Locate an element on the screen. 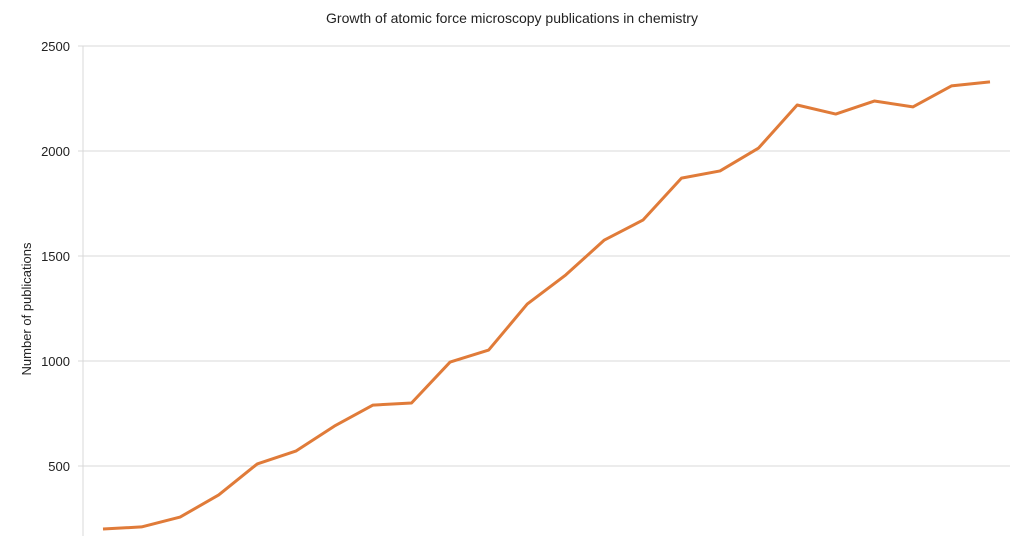  y-tick-label: 1500 is located at coordinates (55, 256).